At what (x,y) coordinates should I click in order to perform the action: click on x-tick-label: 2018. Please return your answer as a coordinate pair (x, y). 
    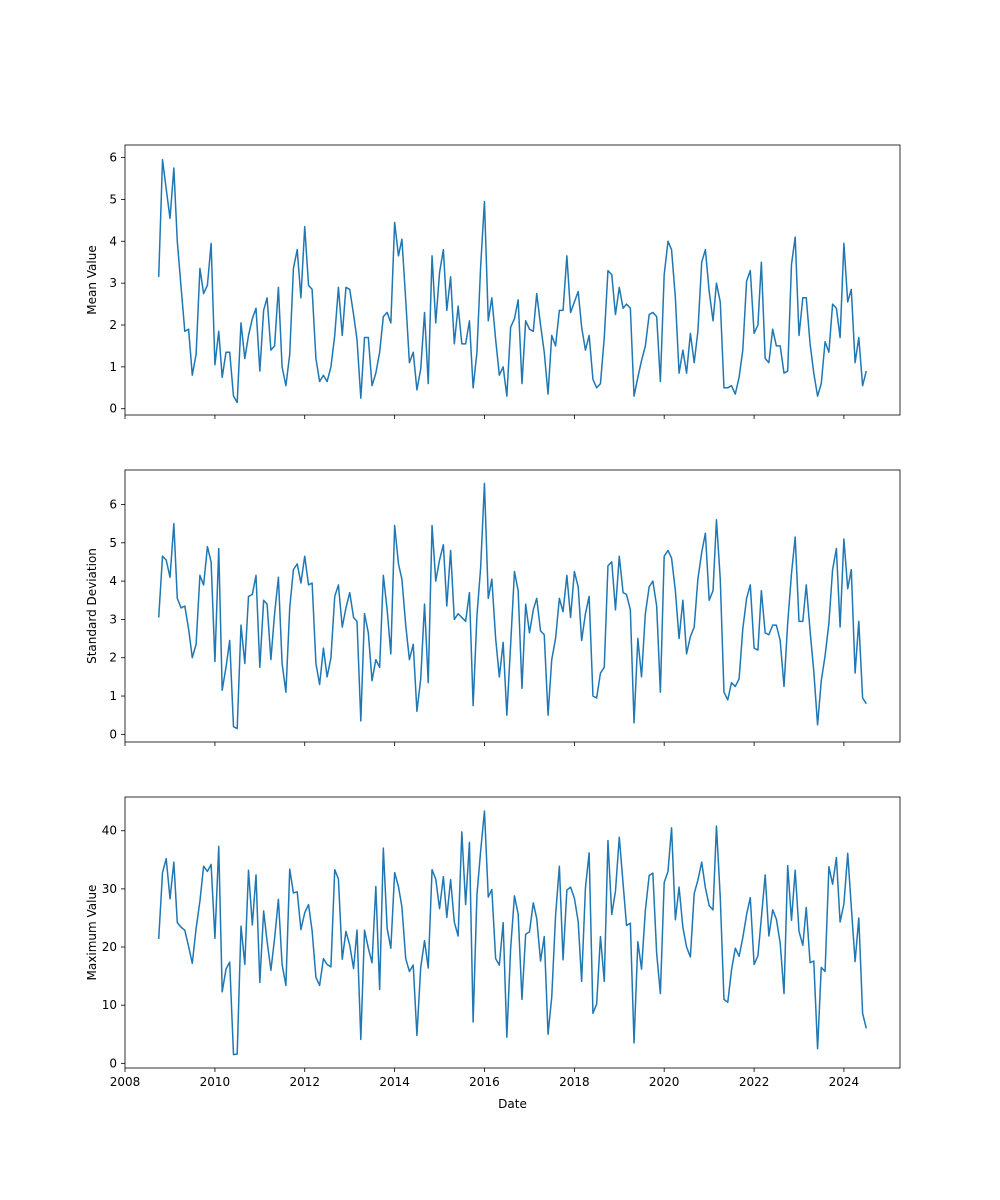
    Looking at the image, I should click on (574, 1082).